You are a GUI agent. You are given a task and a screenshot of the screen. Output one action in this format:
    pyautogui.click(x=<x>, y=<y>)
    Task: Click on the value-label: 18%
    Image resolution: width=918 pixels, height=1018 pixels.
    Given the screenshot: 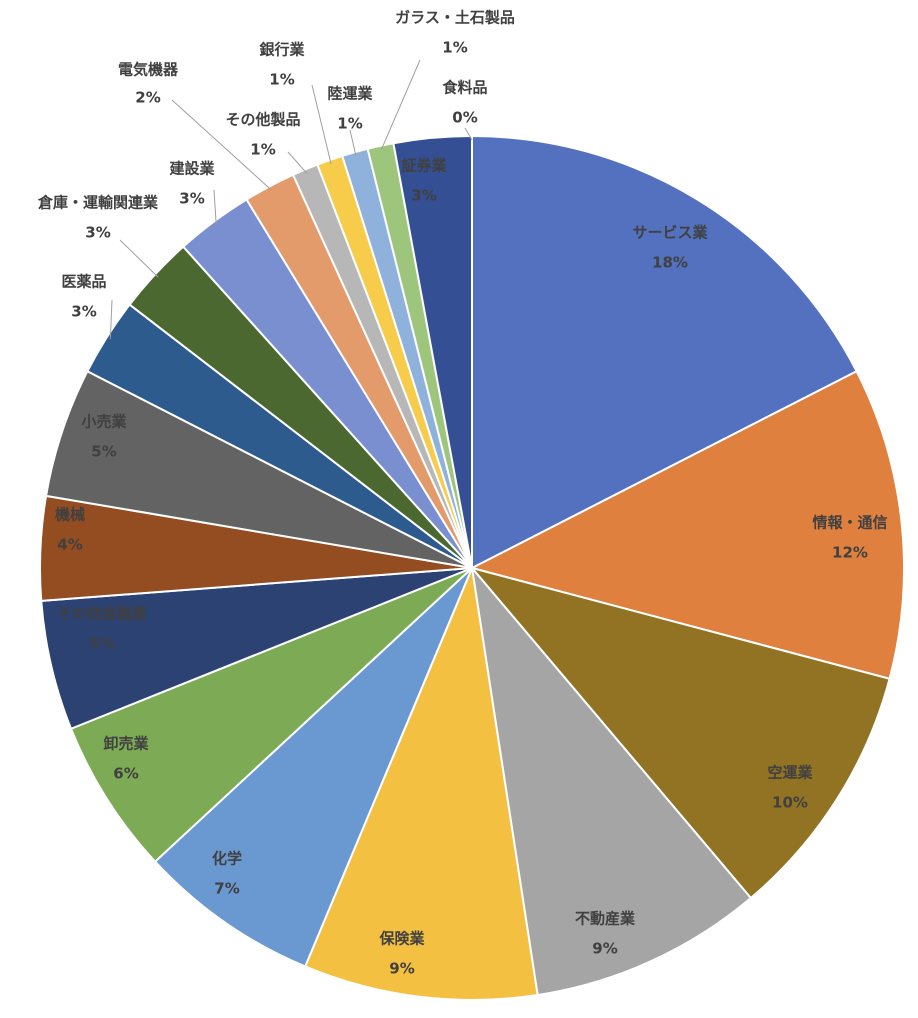 What is the action you would take?
    pyautogui.click(x=670, y=263)
    